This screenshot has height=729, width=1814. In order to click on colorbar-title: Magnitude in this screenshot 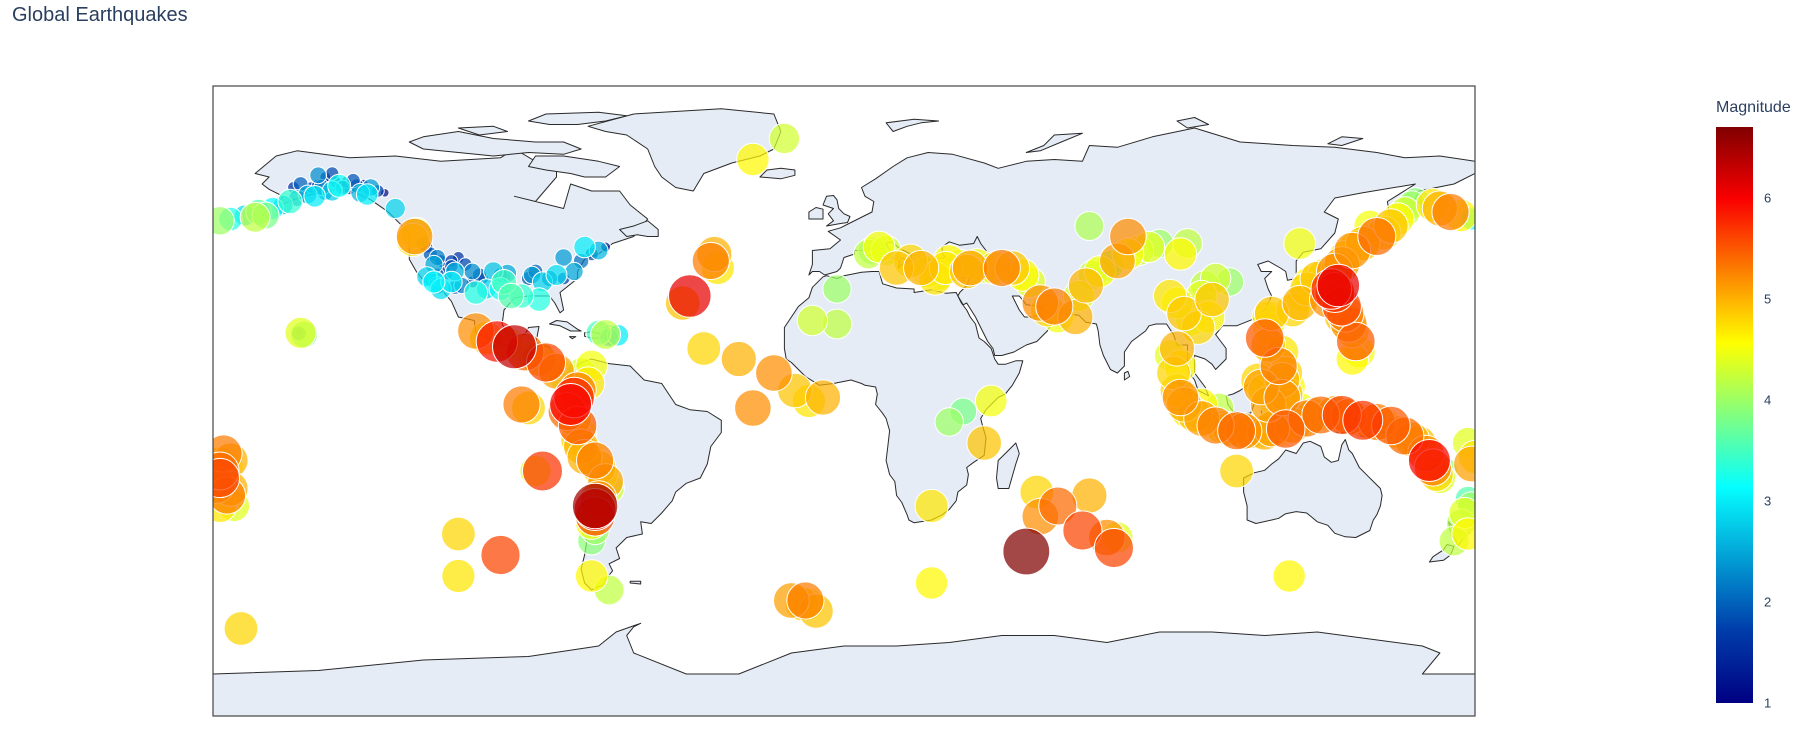, I will do `click(1753, 107)`.